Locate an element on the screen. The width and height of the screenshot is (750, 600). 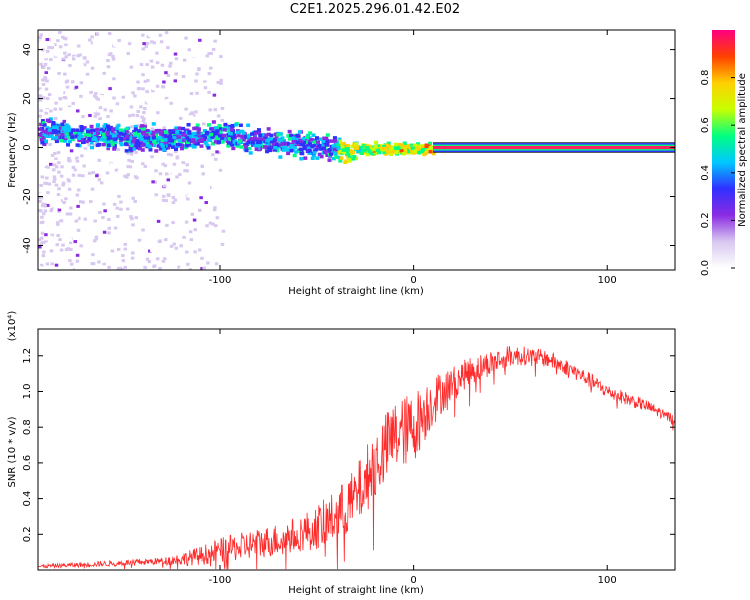
snr-ytick-label: 0.8 is located at coordinates (27, 427).